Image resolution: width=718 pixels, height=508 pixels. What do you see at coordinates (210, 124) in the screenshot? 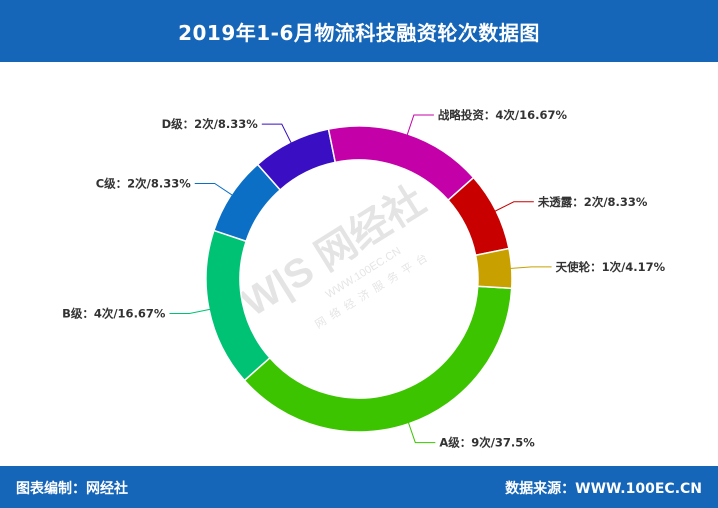
I see `slice-label: D级：2次/8.33%` at bounding box center [210, 124].